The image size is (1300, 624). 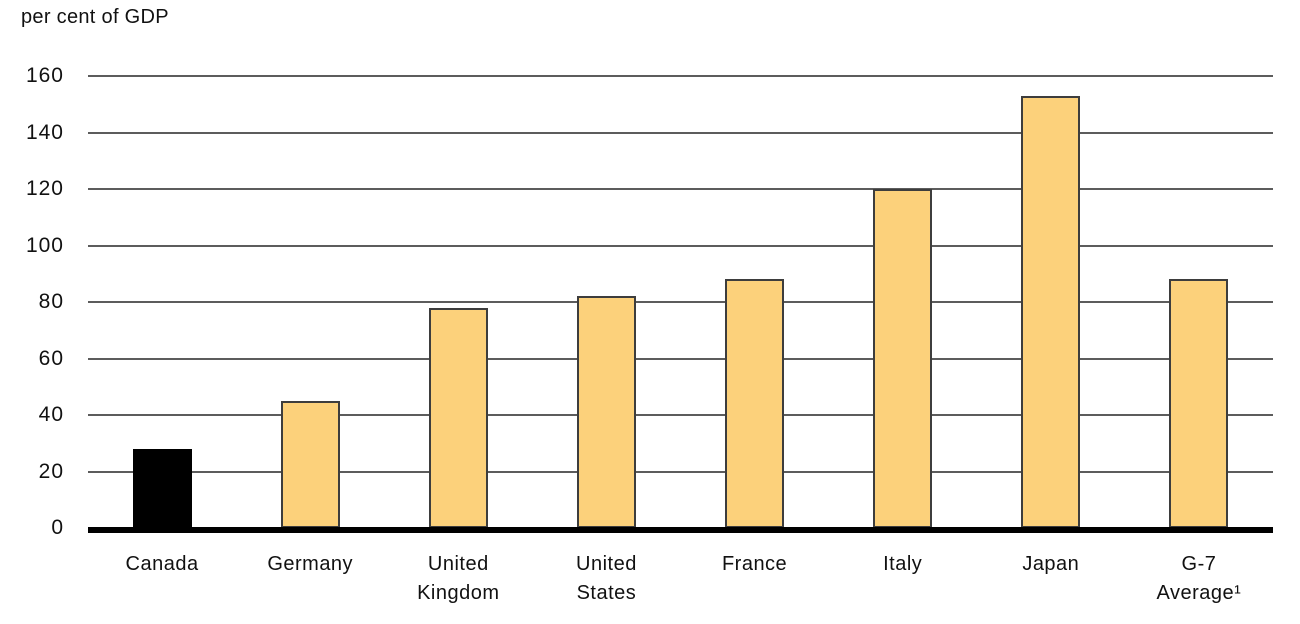 I want to click on bar-canada, so click(x=162, y=488).